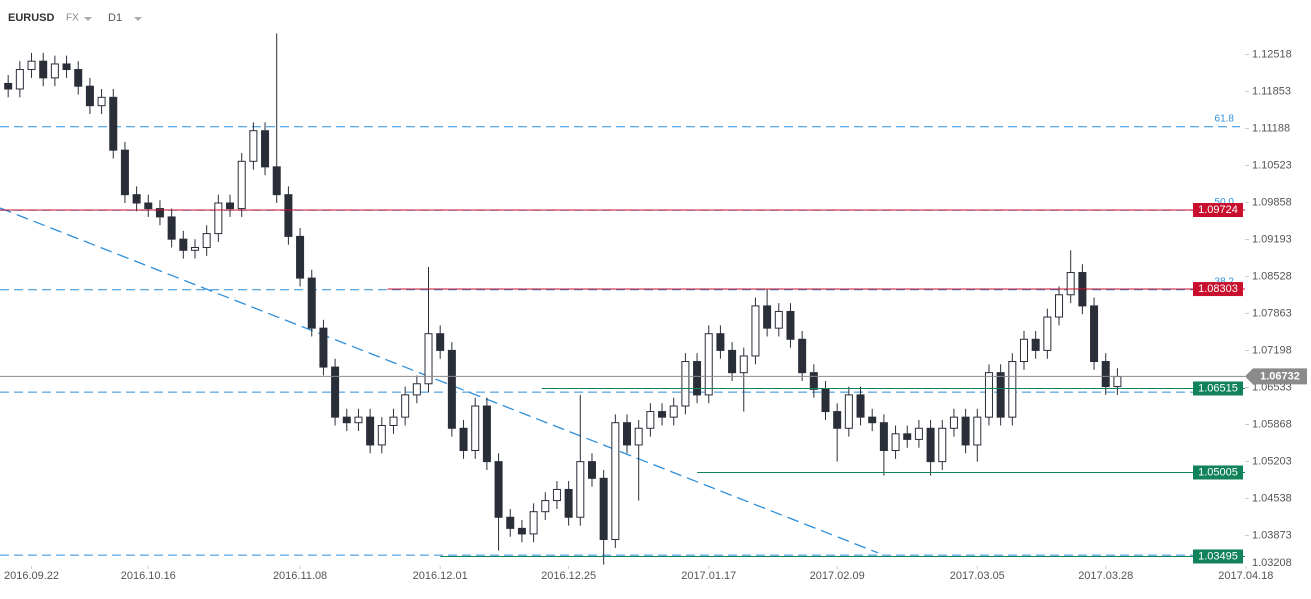  Describe the element at coordinates (1245, 576) in the screenshot. I see `x-tick-label: 2017.04.18` at that location.